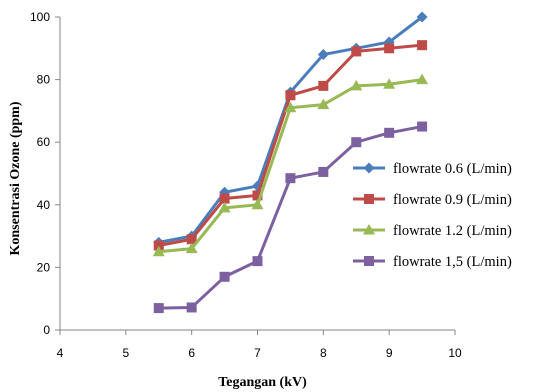 Image resolution: width=537 pixels, height=392 pixels. Describe the element at coordinates (452, 231) in the screenshot. I see `legend-label: flowrate 1.2 (L/min)` at that location.